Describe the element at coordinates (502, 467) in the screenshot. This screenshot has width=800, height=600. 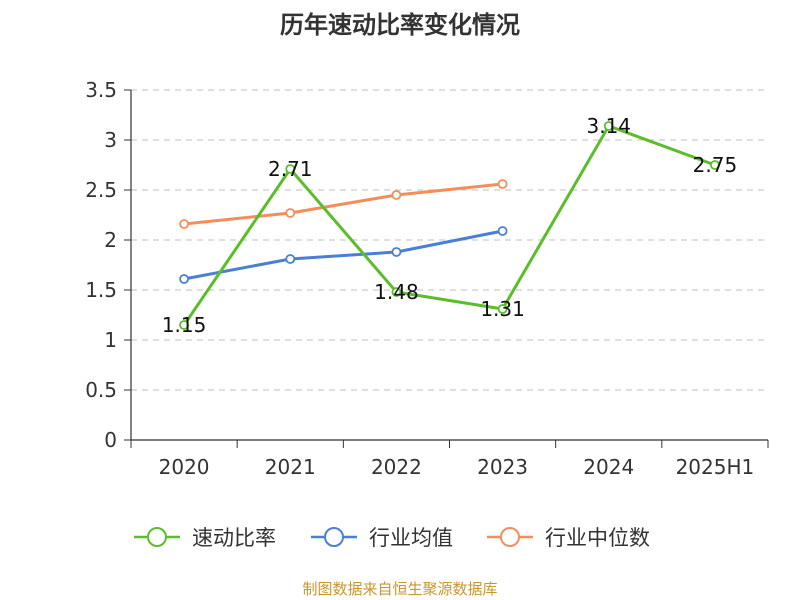
I see `x-tick-label: 2023` at that location.